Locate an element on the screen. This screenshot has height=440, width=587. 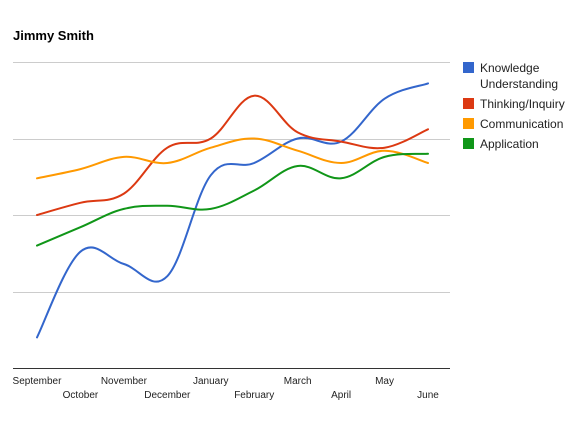
legend-item: Thinking/Inquiry is located at coordinates (514, 104).